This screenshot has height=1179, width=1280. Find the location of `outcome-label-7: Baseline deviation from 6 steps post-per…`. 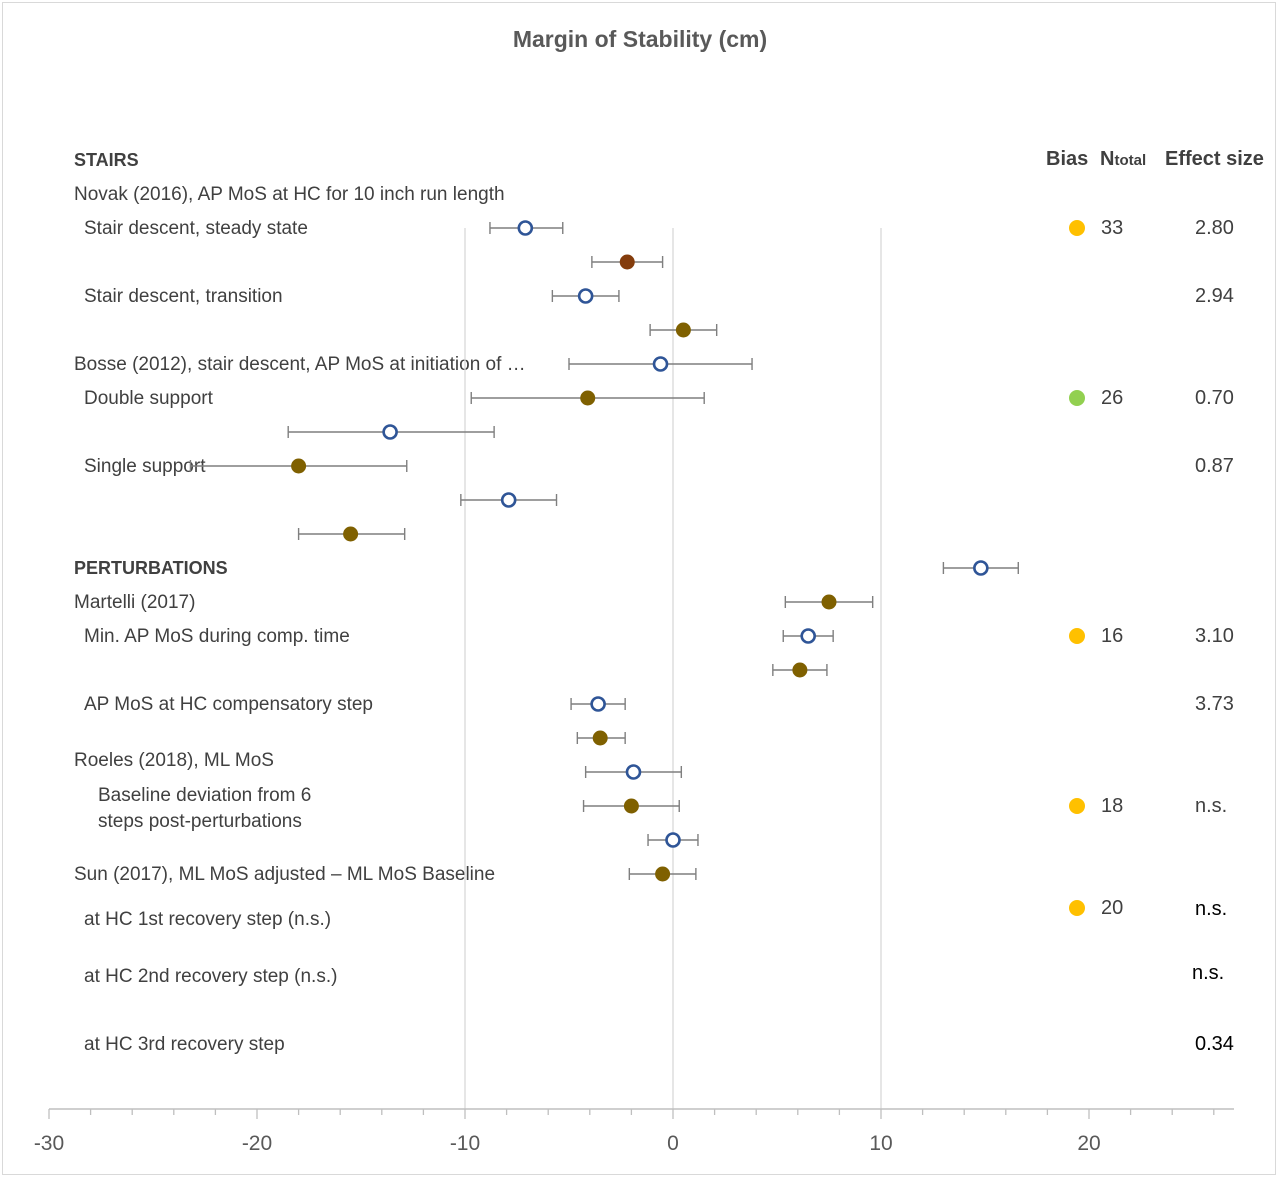

outcome-label-7: Baseline deviation from 6 steps post-per… is located at coordinates (205, 808).